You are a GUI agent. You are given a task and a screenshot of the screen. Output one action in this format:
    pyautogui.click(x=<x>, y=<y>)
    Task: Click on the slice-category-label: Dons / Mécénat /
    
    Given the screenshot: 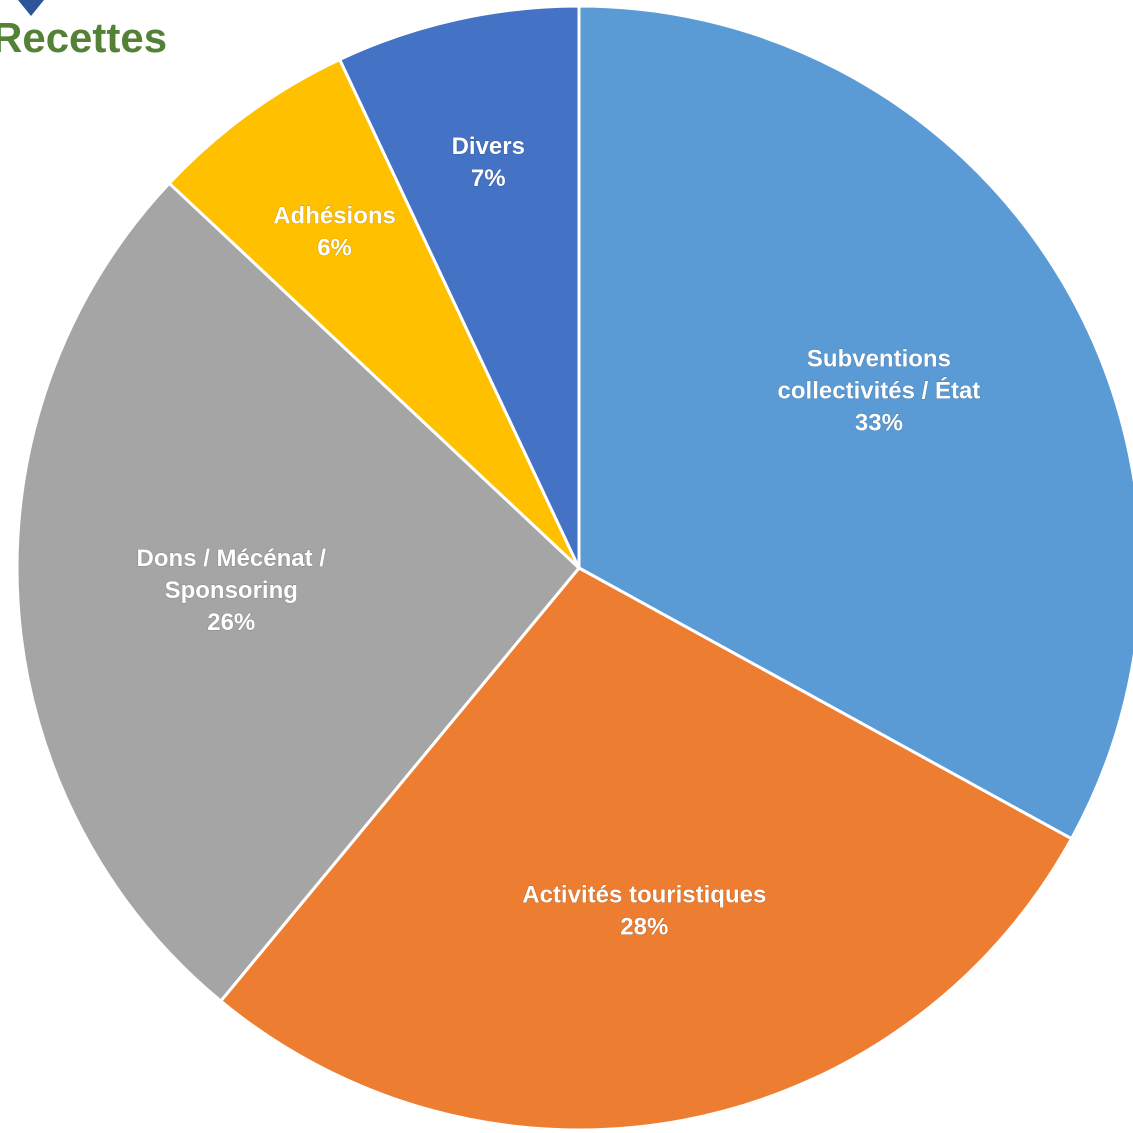 What is the action you would take?
    pyautogui.click(x=232, y=558)
    